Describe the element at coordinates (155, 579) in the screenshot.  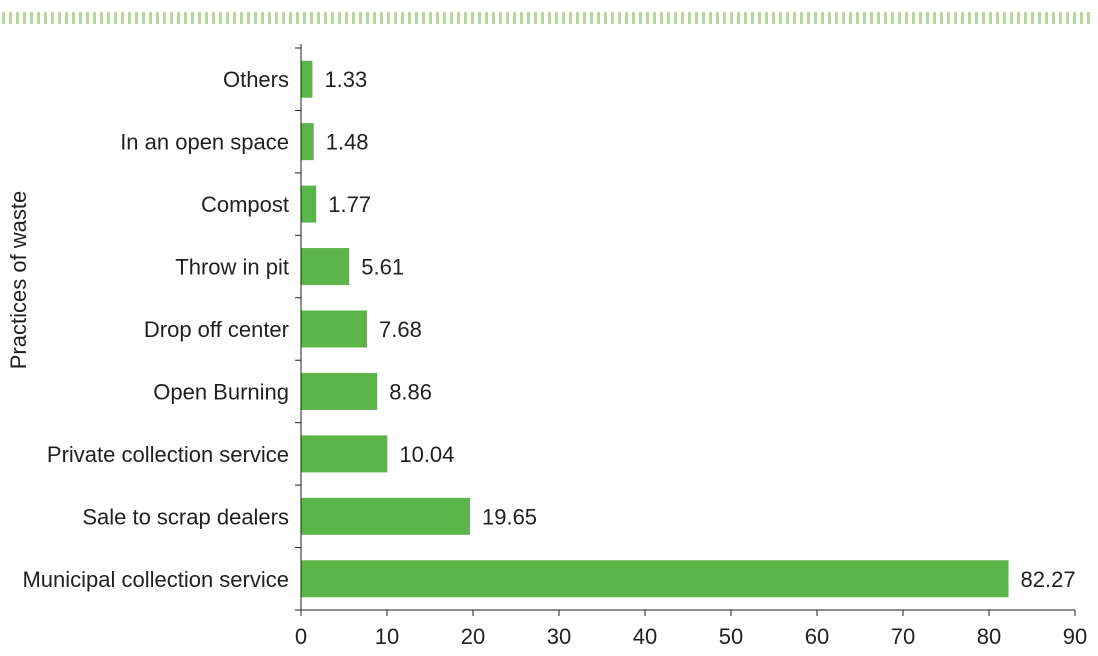
I see `category-label: Municipal collection service` at that location.